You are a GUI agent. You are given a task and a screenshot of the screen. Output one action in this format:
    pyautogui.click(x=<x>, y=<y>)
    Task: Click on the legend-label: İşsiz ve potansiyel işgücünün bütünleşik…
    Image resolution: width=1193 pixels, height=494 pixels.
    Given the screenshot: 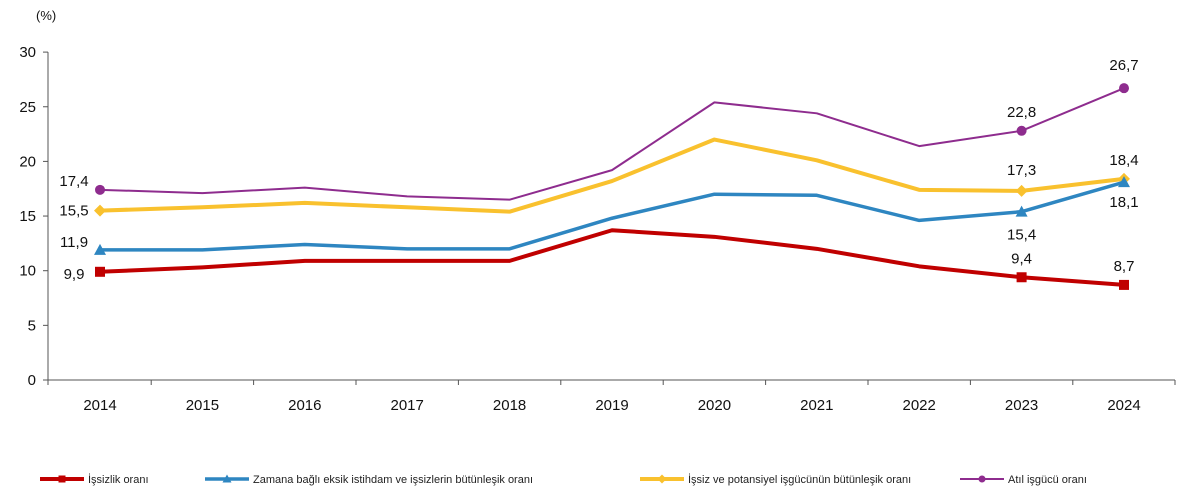 What is the action you would take?
    pyautogui.click(x=799, y=479)
    